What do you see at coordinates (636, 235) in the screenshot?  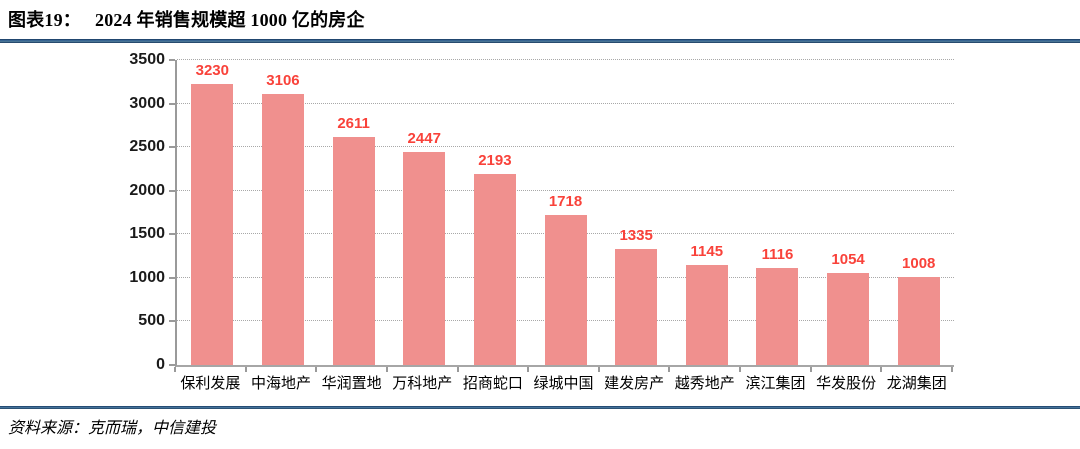 I see `bar-value-label: 1335` at bounding box center [636, 235].